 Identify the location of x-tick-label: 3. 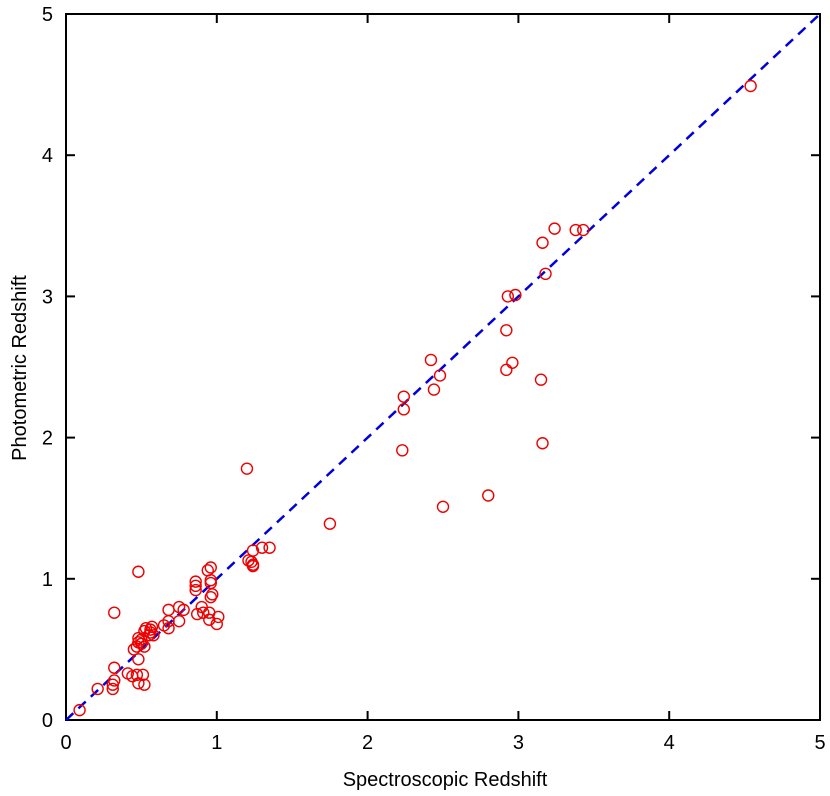
(518, 743).